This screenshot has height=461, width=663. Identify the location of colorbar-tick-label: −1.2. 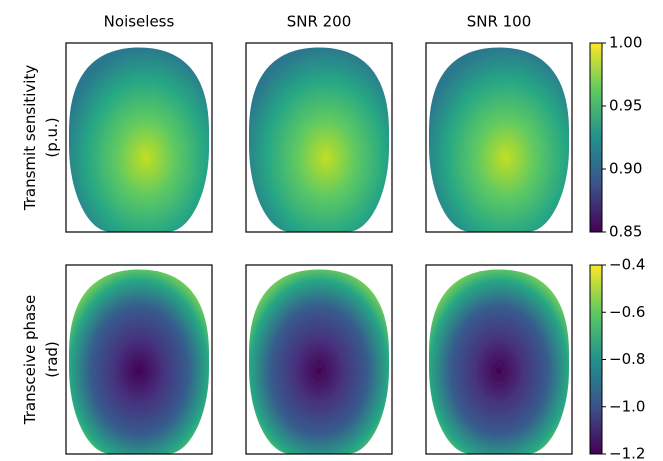
(627, 453).